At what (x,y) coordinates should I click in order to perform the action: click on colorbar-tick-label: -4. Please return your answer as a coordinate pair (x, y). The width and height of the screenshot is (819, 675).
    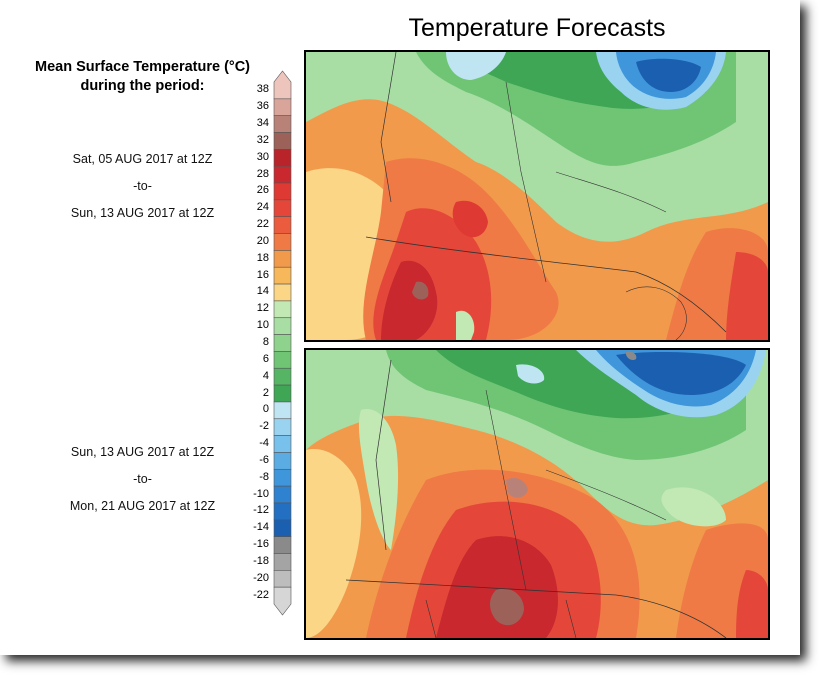
    Looking at the image, I should click on (264, 443).